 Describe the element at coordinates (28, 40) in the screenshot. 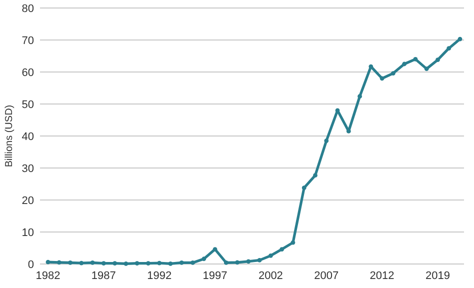

I see `y-tick-label: 70` at that location.